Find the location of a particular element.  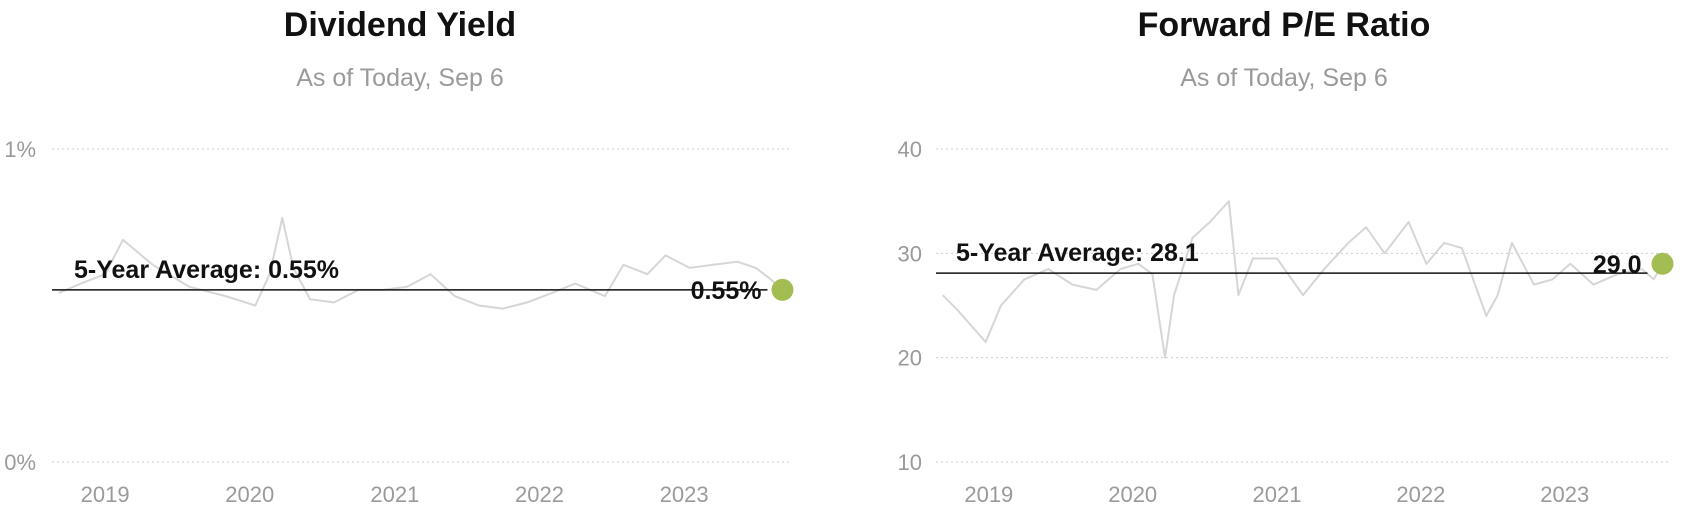

chart-title: Forward P/E Ratio is located at coordinates (1284, 25).